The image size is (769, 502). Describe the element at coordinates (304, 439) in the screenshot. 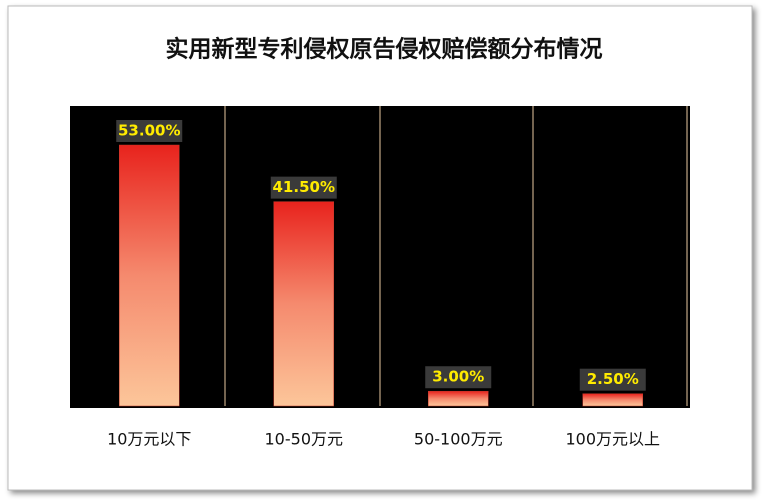

I see `x-tick-label: 10-50万元` at that location.